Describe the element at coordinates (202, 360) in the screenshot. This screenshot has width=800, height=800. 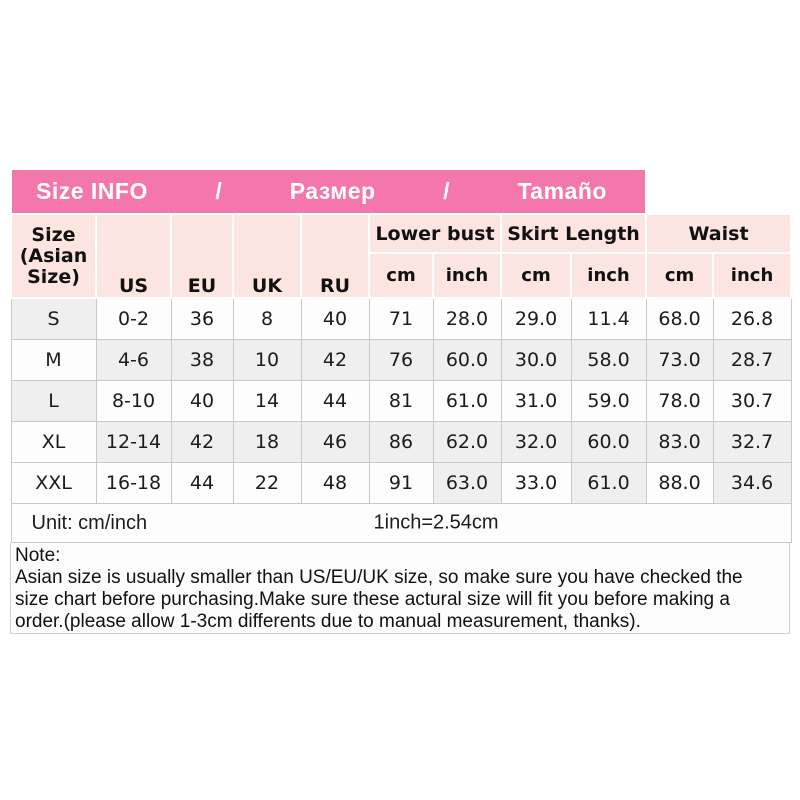
I see `size-cell: 38` at that location.